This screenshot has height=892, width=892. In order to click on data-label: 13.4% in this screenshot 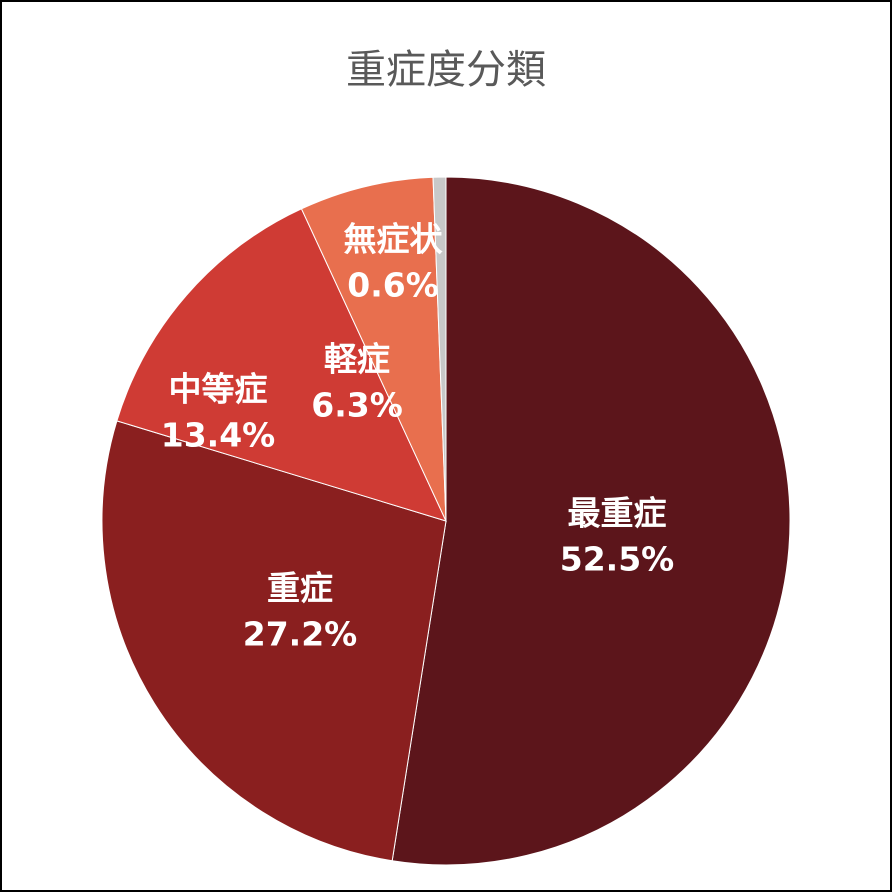, I will do `click(218, 435)`.